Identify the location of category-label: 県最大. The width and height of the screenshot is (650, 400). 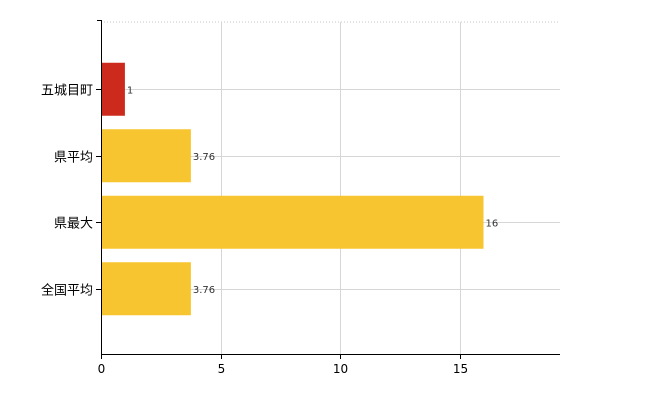
(73, 224).